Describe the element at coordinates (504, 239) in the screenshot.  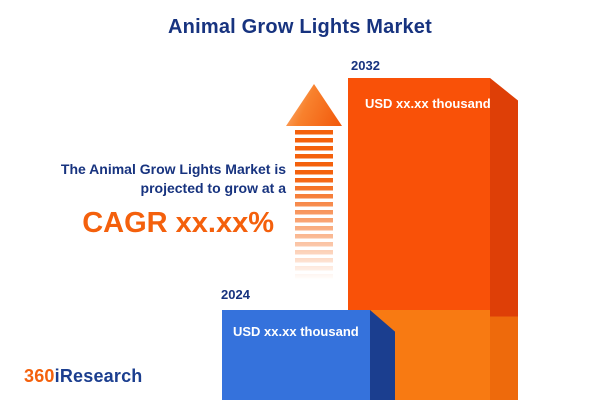
I see `bar-2032-side-face` at that location.